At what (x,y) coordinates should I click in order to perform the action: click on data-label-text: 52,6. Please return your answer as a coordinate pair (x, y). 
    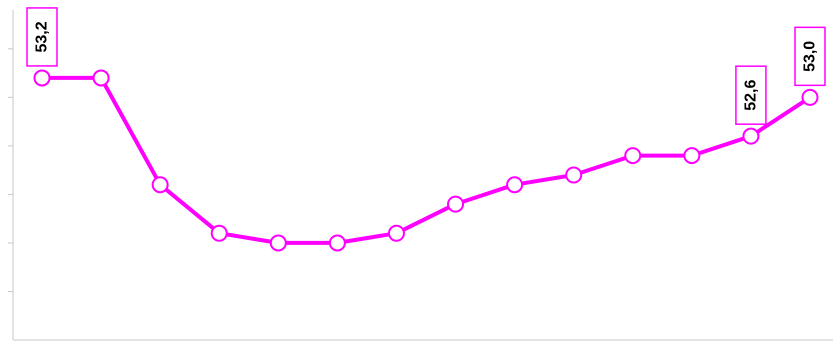
    Looking at the image, I should click on (750, 95).